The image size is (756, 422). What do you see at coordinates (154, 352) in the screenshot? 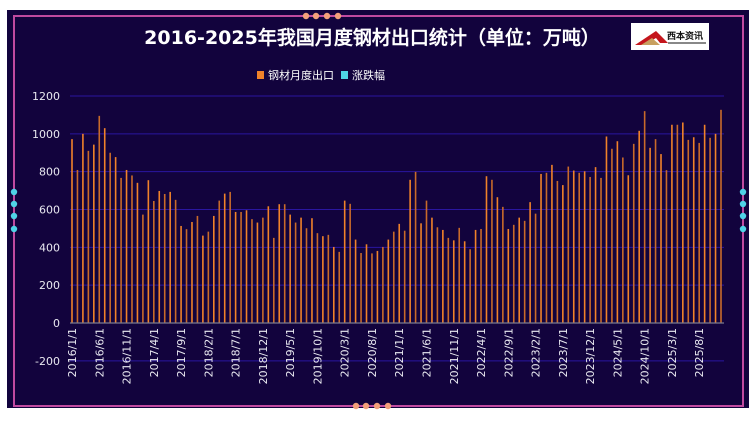
I see `x-tick-label: 2017/4/1` at bounding box center [154, 352].